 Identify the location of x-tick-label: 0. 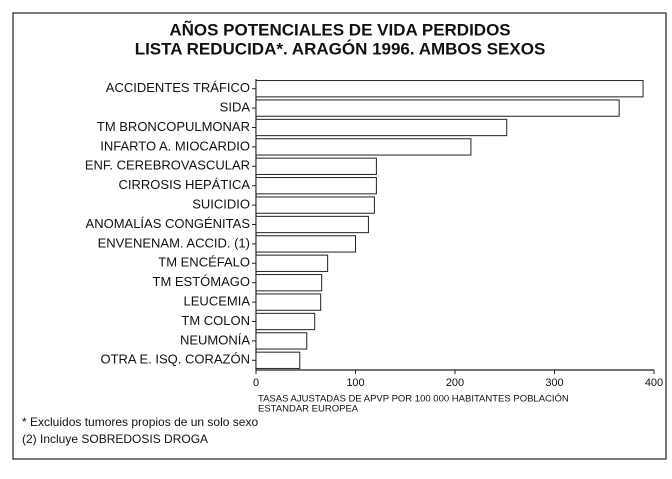
(256, 383).